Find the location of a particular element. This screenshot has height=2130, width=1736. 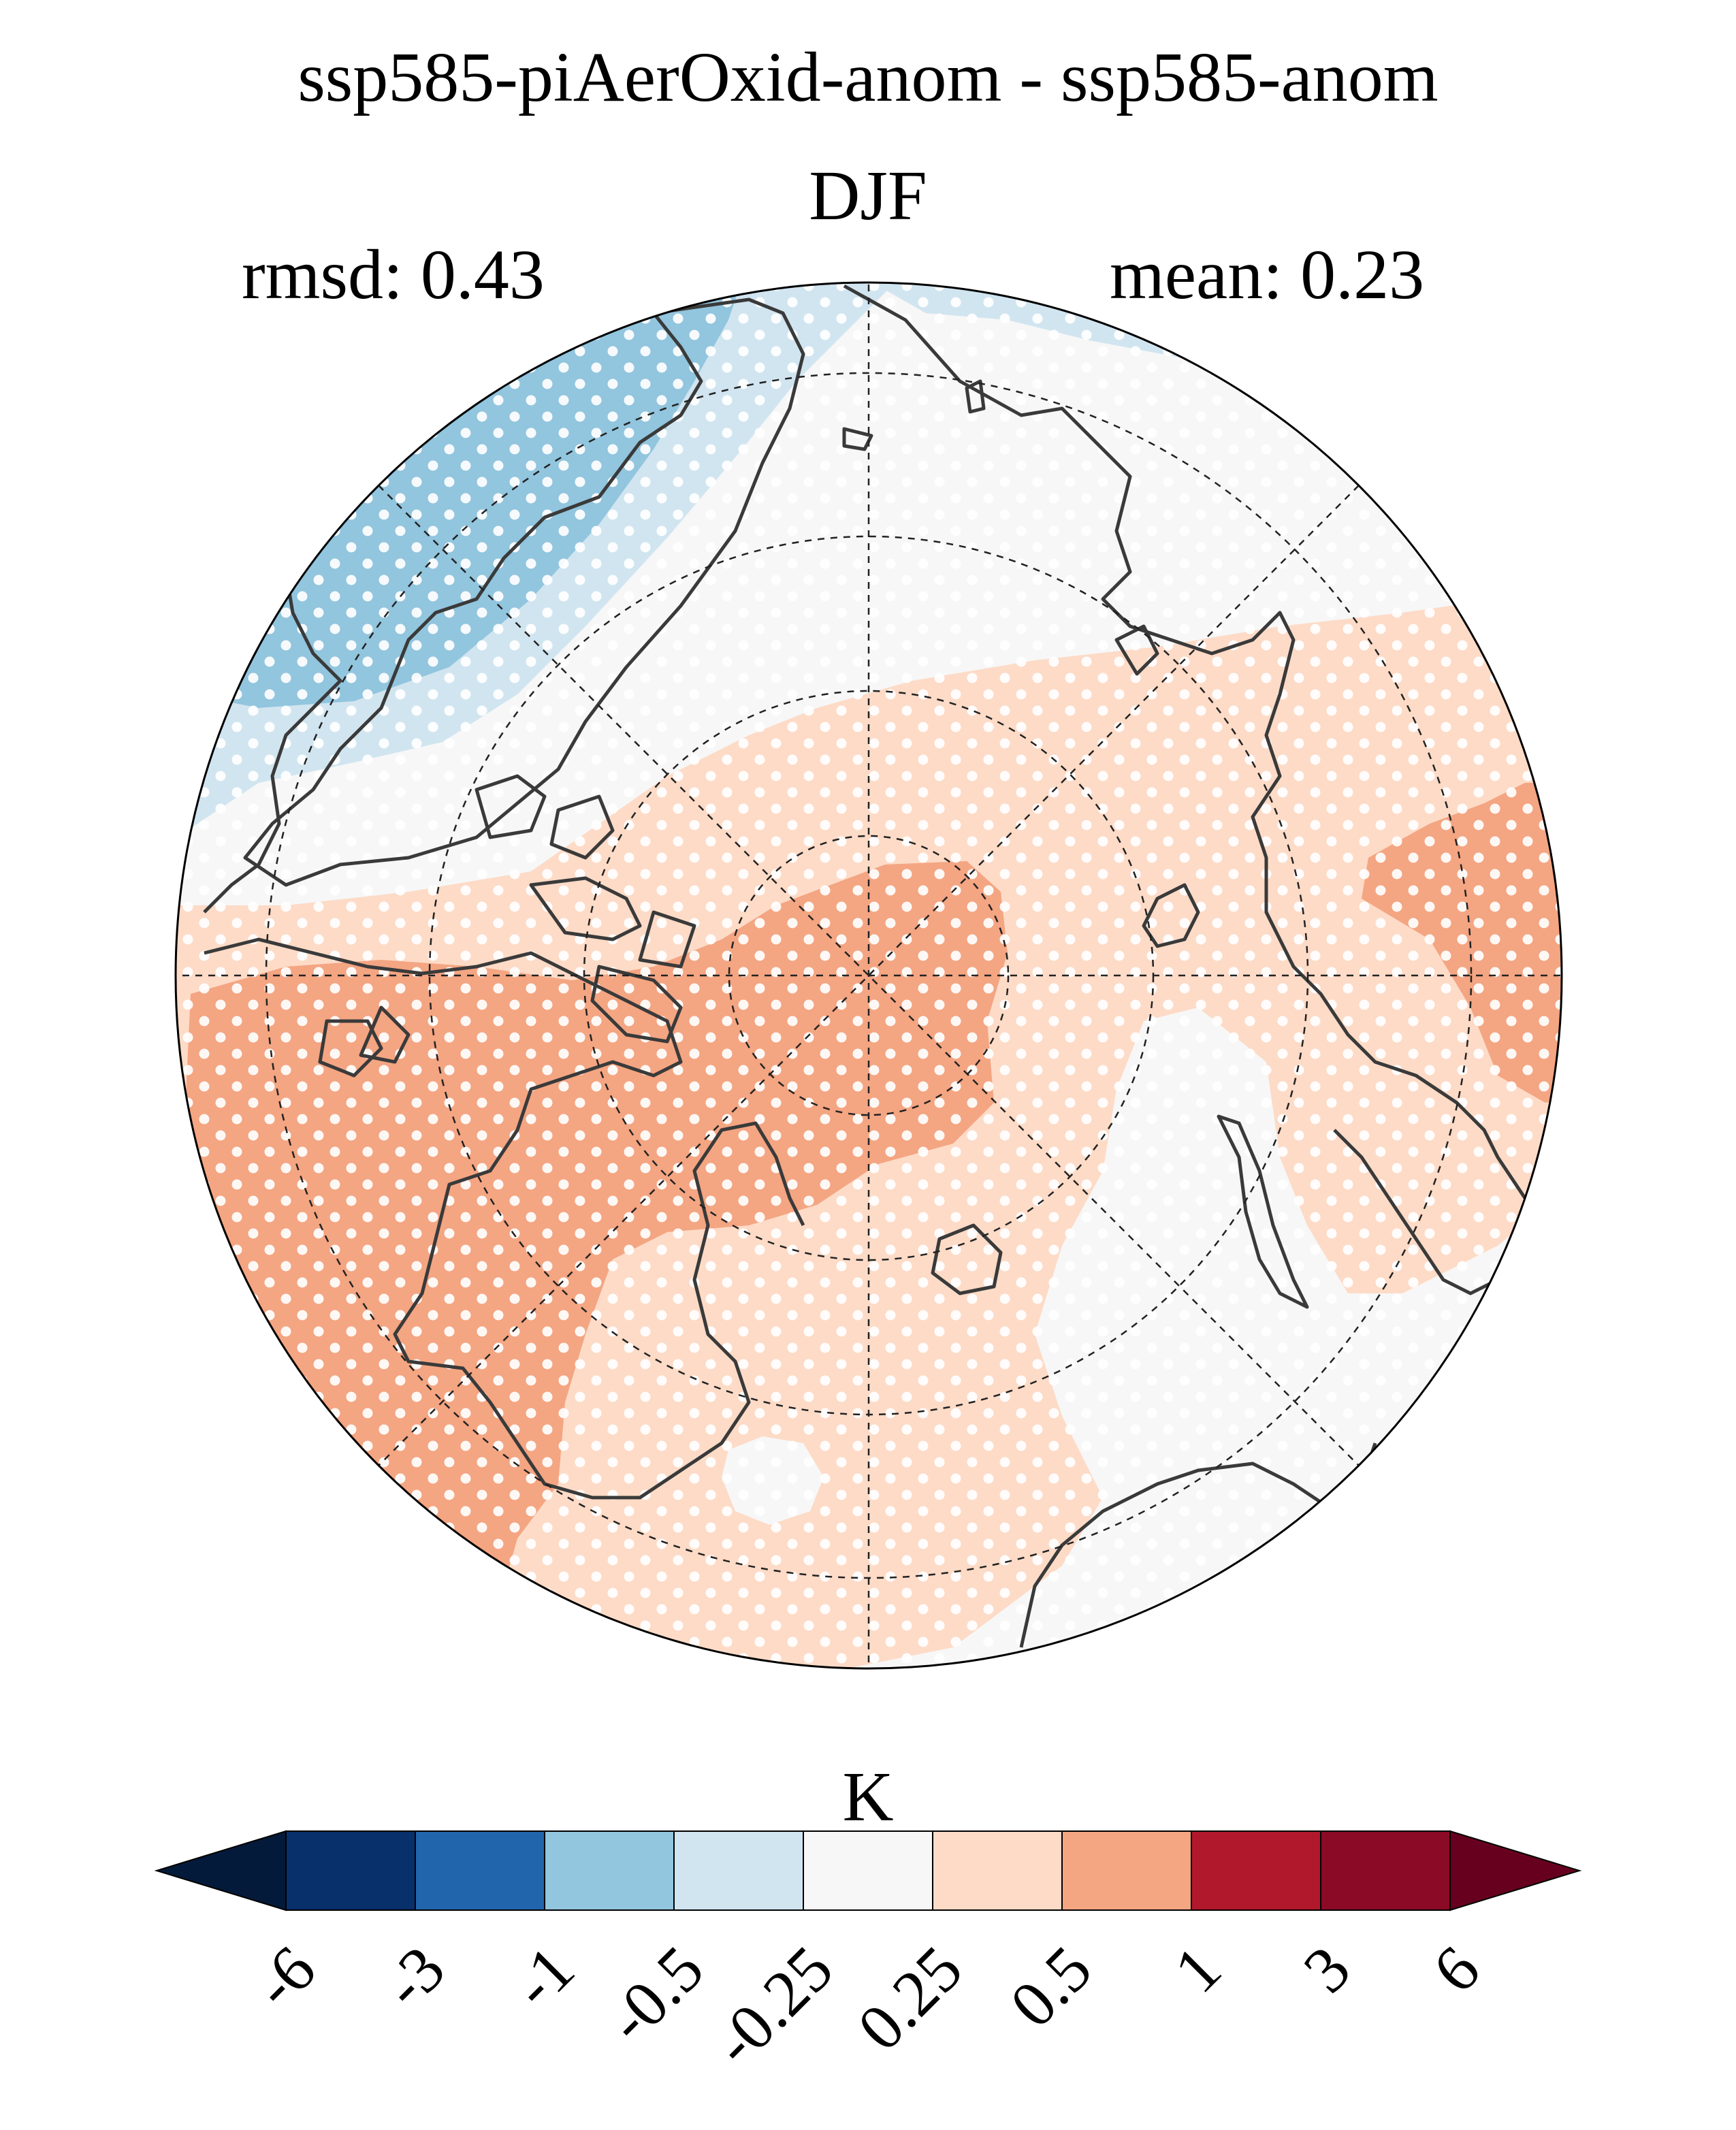

colorbar-tick-label: 0.5 is located at coordinates (1051, 1987).